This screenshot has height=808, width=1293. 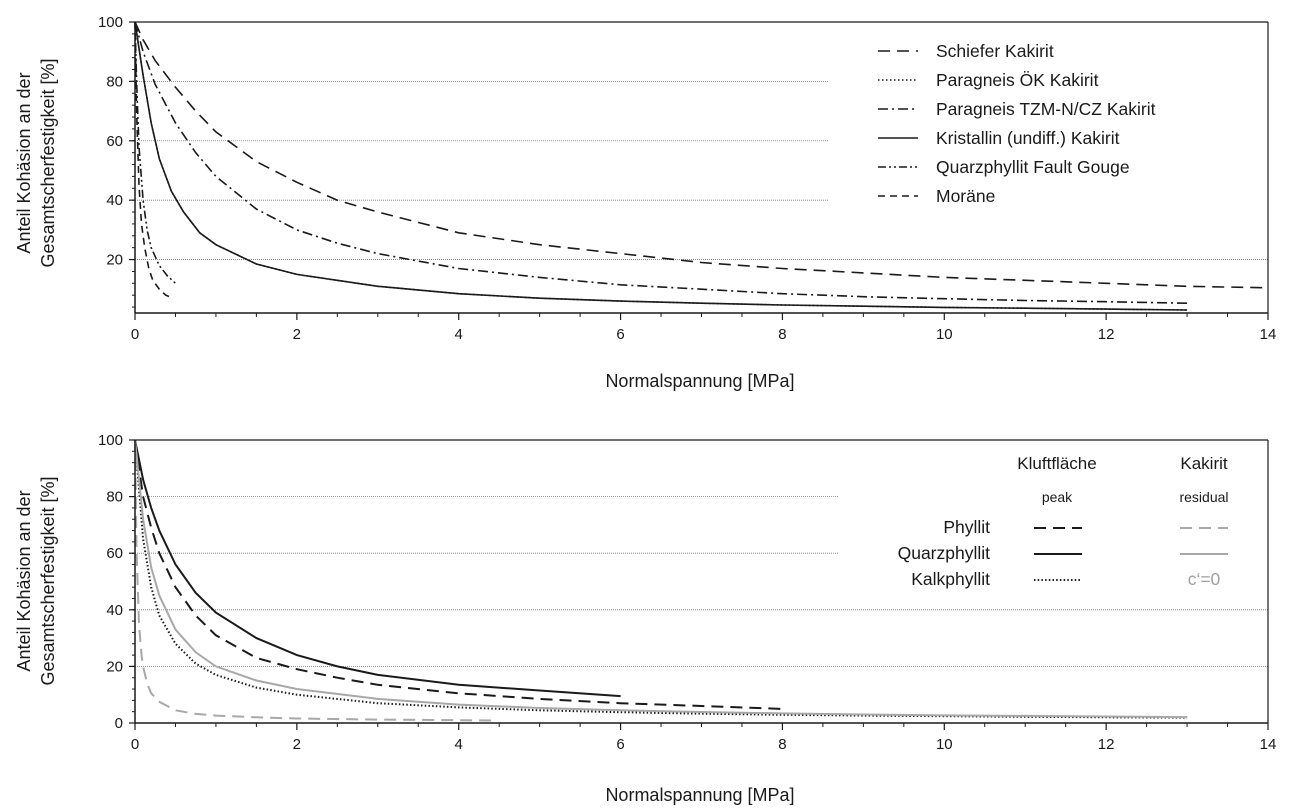 What do you see at coordinates (944, 553) in the screenshot?
I see `legend-row-label-quarzphyllit: Quarzphyllit` at bounding box center [944, 553].